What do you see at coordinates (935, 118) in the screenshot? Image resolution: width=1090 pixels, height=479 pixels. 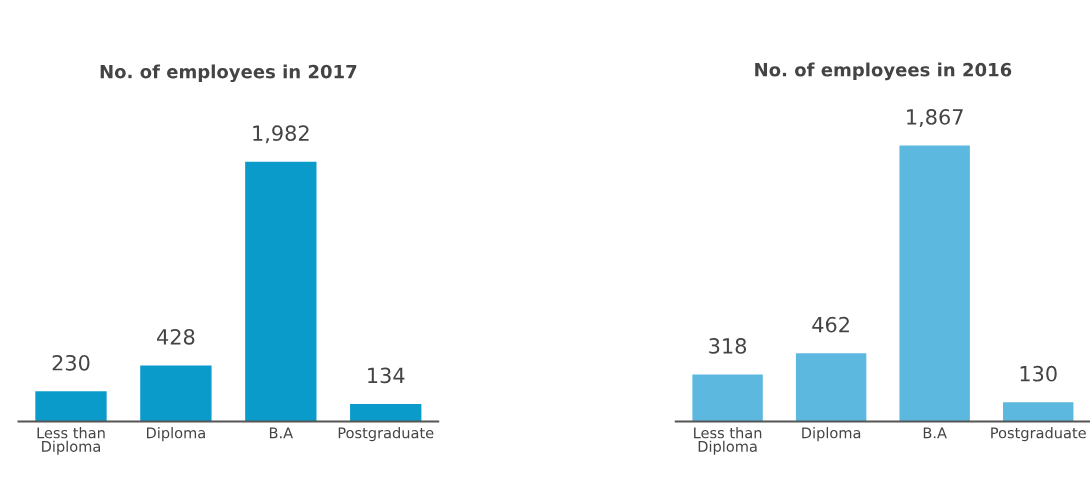 I see `data-label: 1,867` at bounding box center [935, 118].